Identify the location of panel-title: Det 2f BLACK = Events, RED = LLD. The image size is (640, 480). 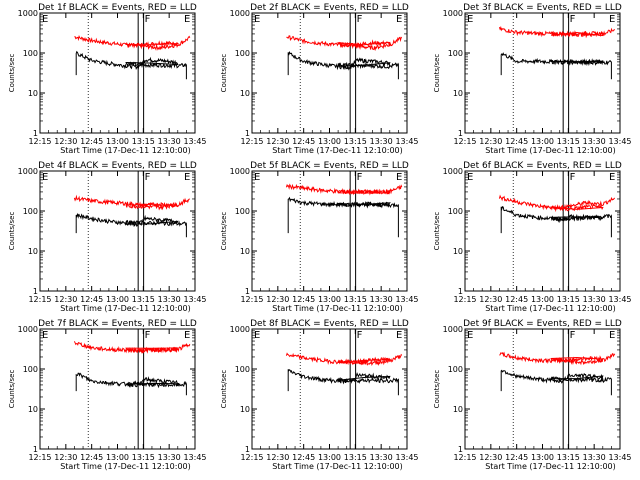
(329, 8).